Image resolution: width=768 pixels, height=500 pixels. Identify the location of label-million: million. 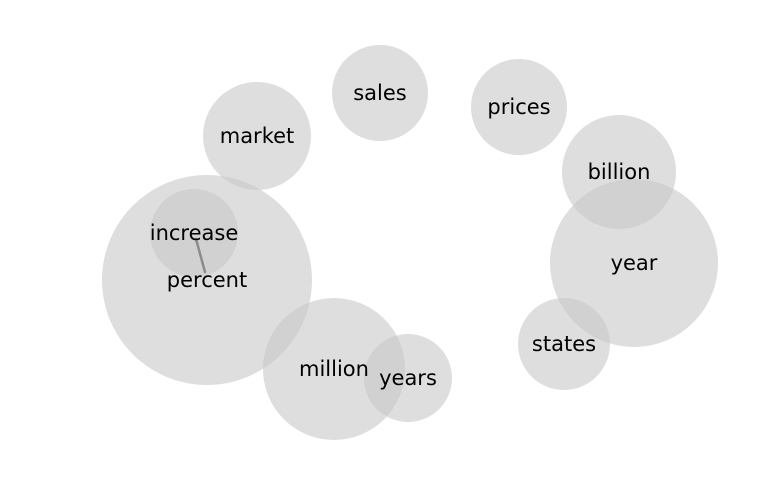
(334, 369).